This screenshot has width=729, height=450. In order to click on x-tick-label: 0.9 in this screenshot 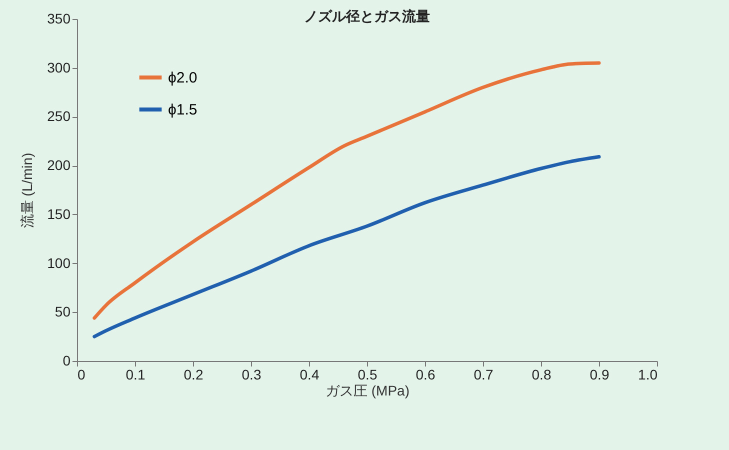, I will do `click(600, 374)`.